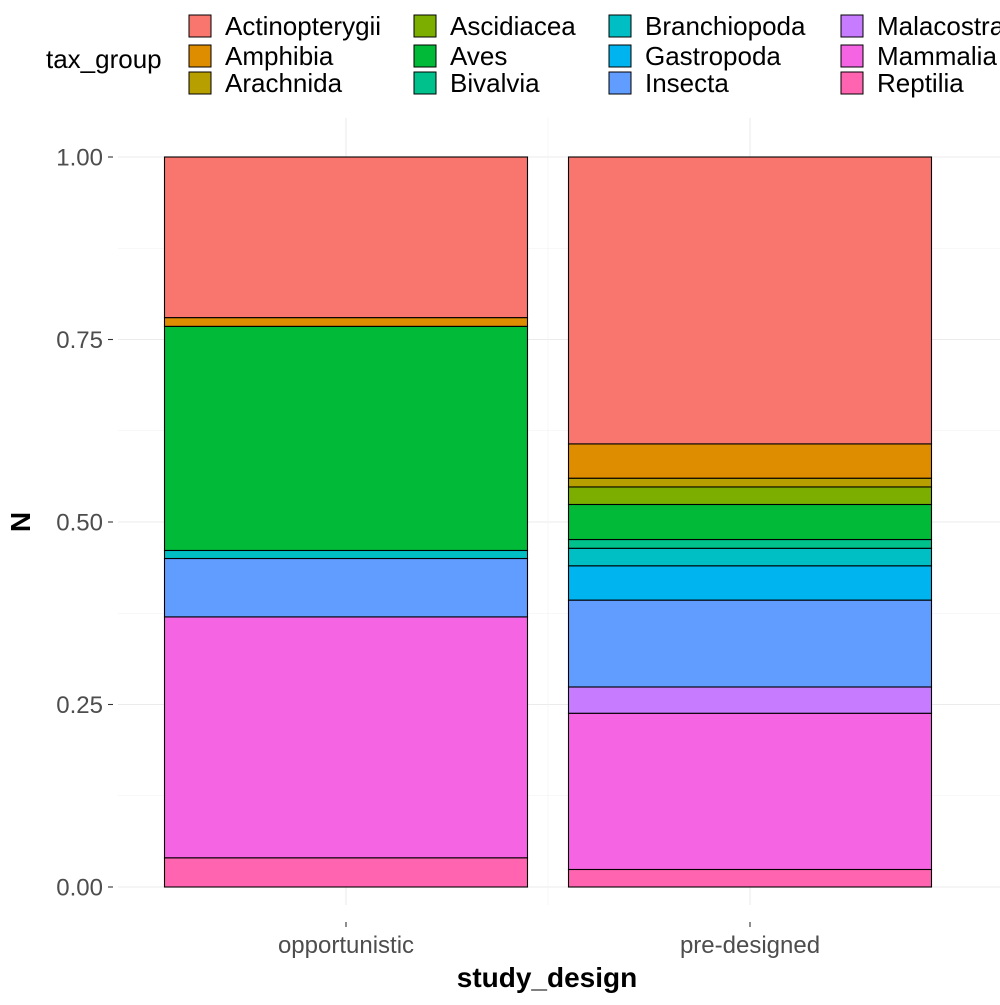 The image size is (1000, 1005). What do you see at coordinates (852, 26) in the screenshot?
I see `legend-key-malacostraca` at bounding box center [852, 26].